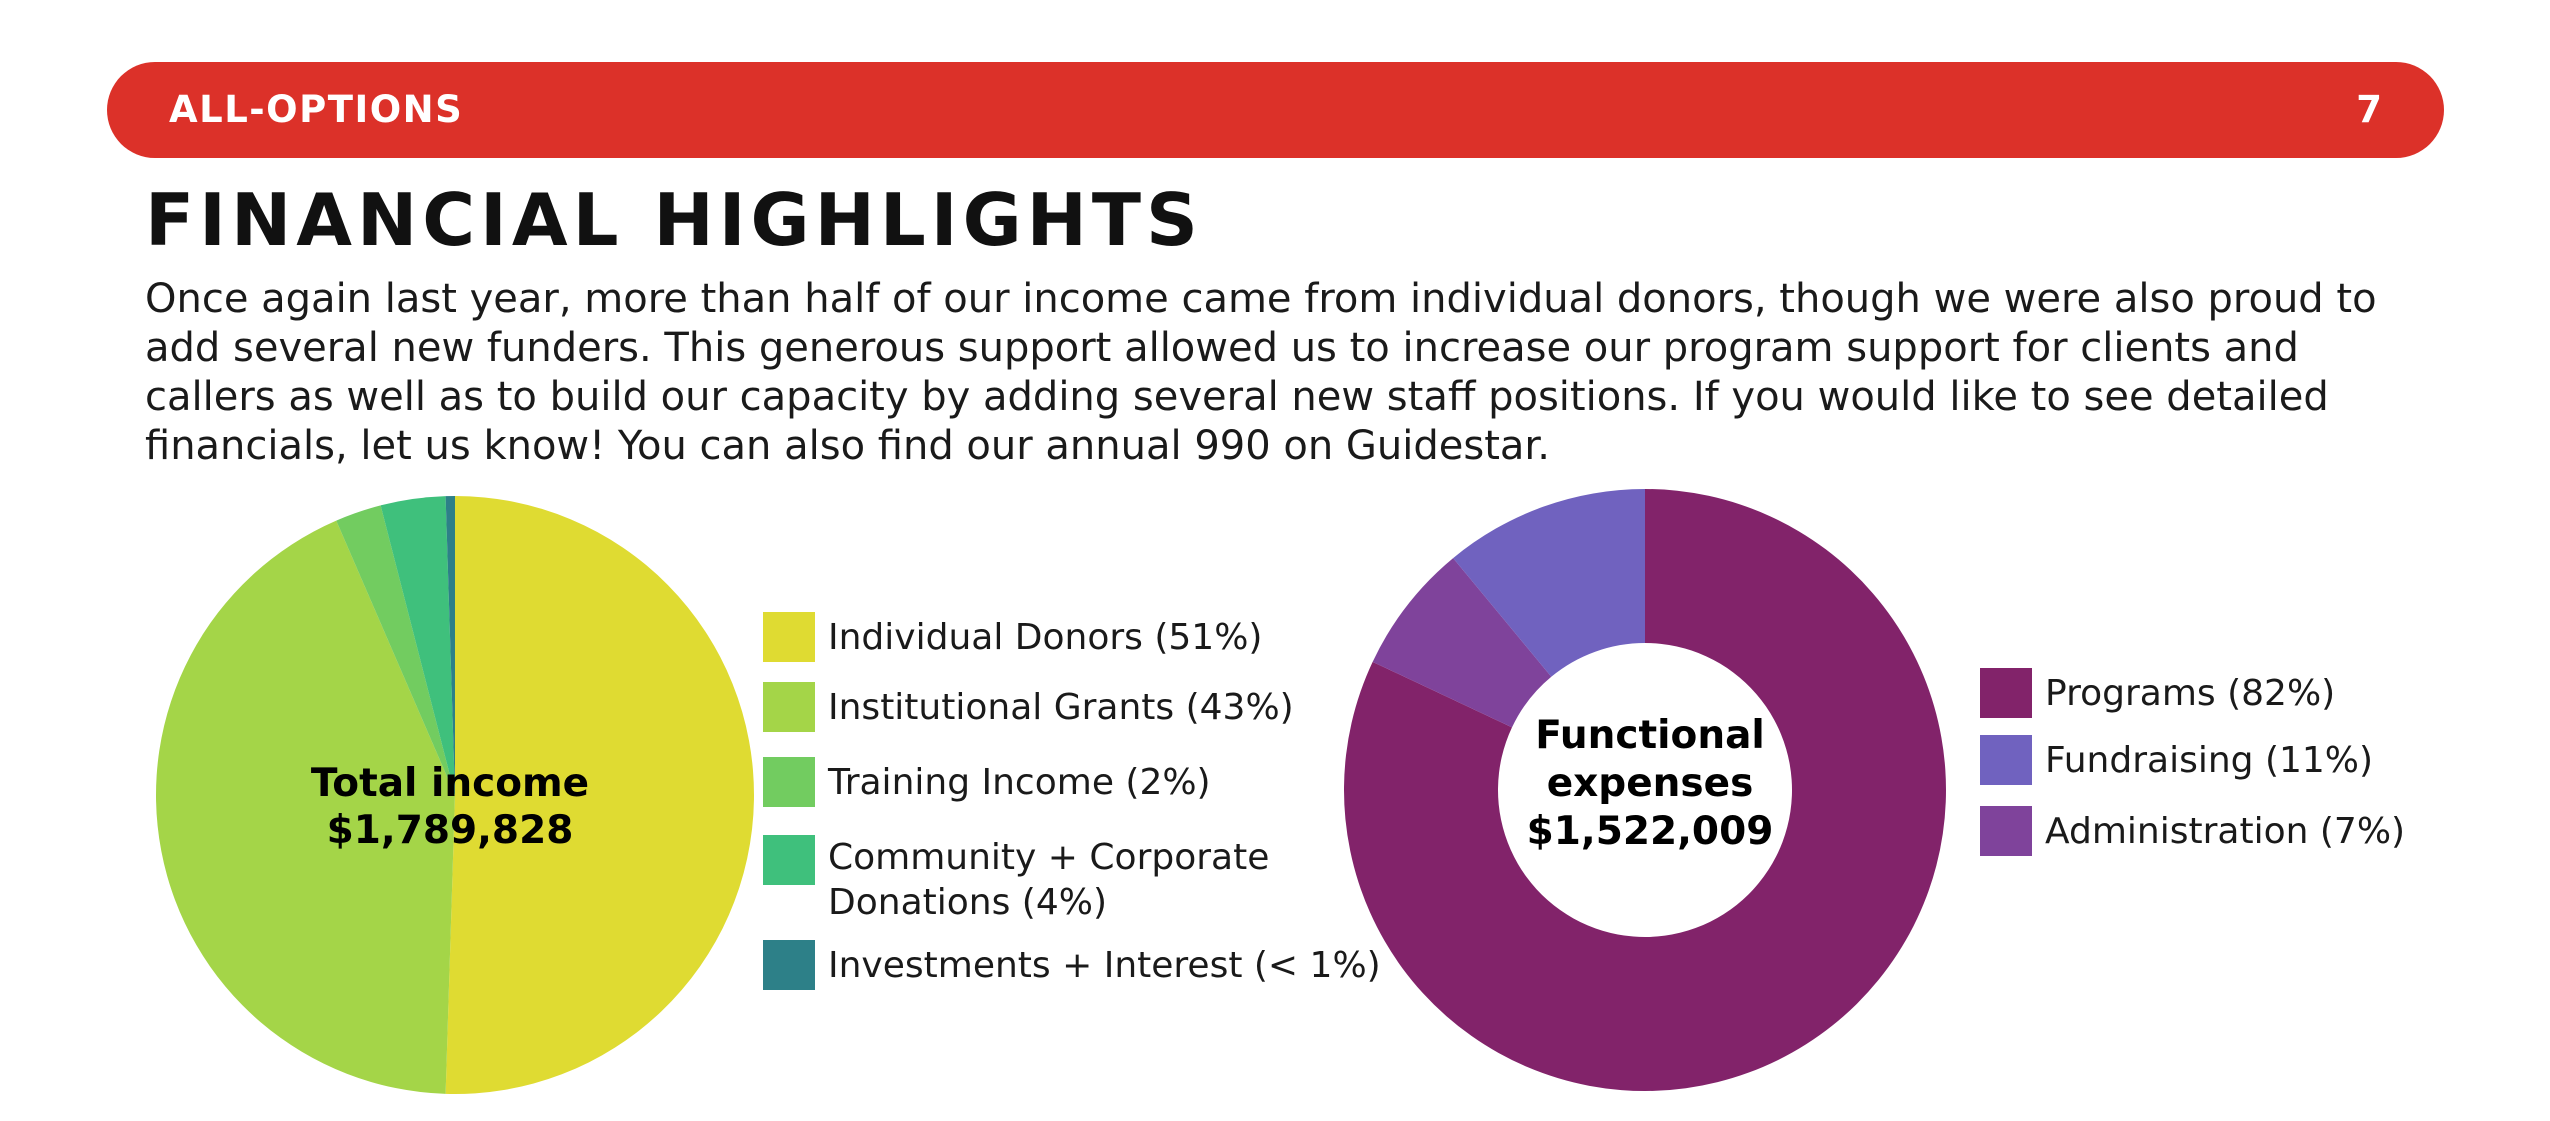 The width and height of the screenshot is (2550, 1121). What do you see at coordinates (2369, 109) in the screenshot?
I see `page-number: 7` at bounding box center [2369, 109].